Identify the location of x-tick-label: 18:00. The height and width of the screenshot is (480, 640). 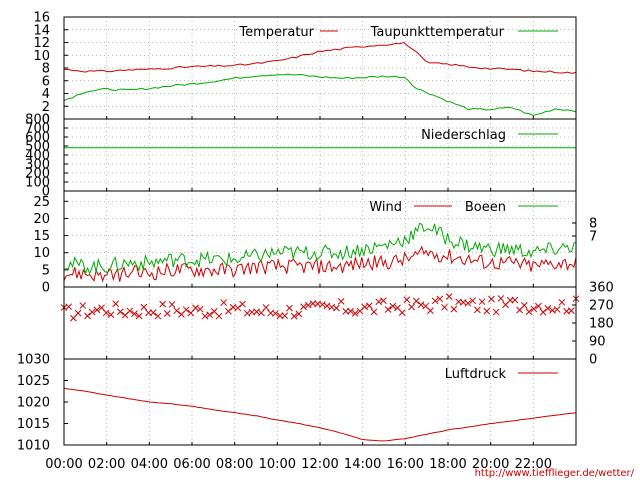
(447, 464).